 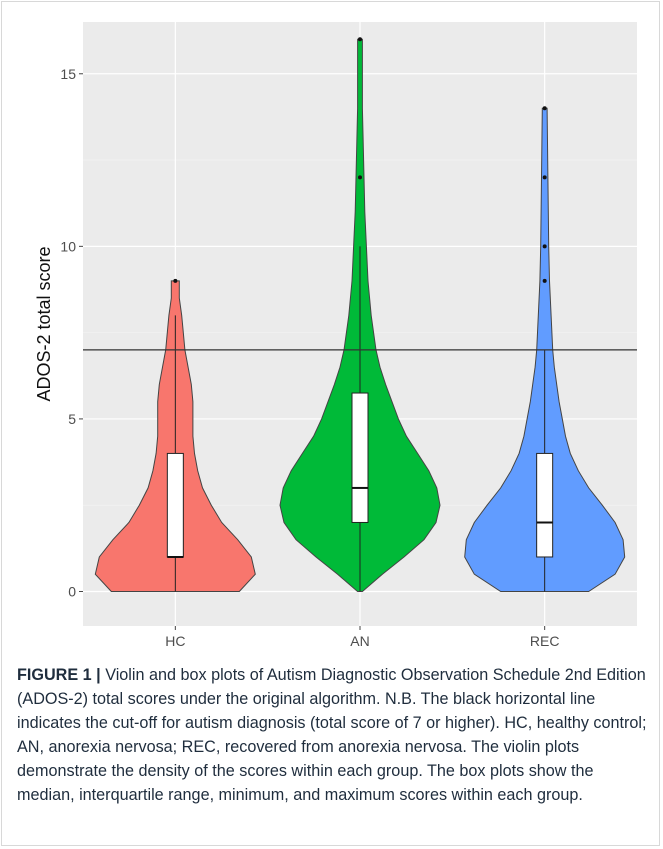 What do you see at coordinates (72, 591) in the screenshot?
I see `y-tick-label: 0` at bounding box center [72, 591].